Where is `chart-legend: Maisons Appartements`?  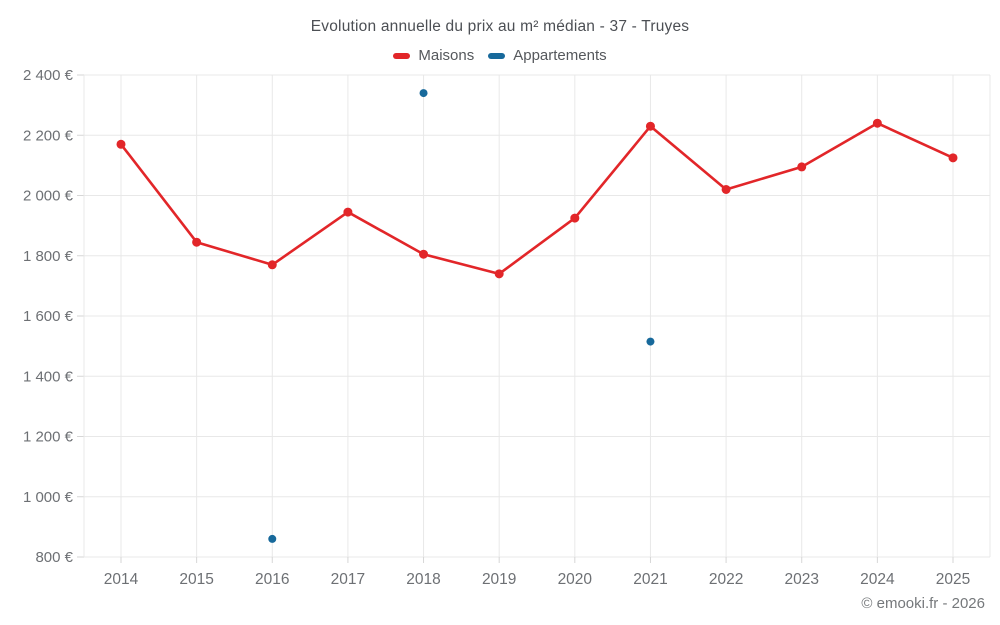 chart-legend: Maisons Appartements is located at coordinates (500, 55).